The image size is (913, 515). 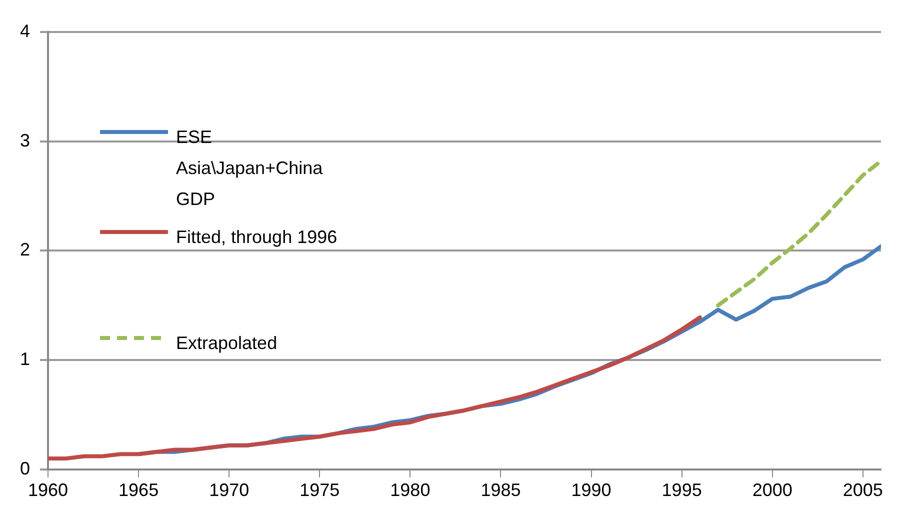 What do you see at coordinates (25, 250) in the screenshot?
I see `y-tick-label: 2` at bounding box center [25, 250].